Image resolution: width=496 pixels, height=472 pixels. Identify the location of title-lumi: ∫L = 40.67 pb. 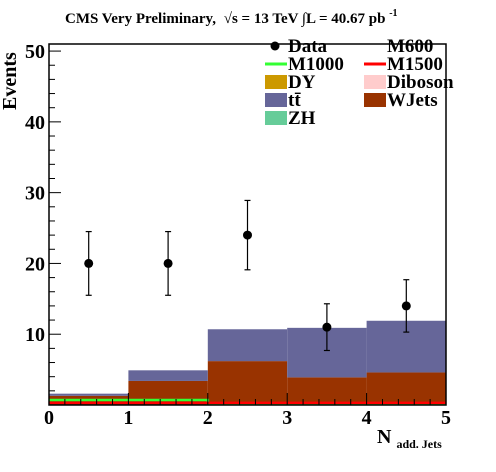
(343, 19).